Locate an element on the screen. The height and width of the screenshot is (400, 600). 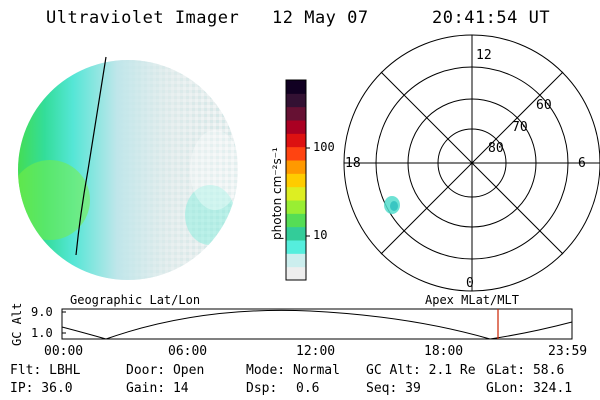
altitude-xtick-0600: 06:00 is located at coordinates (188, 351).